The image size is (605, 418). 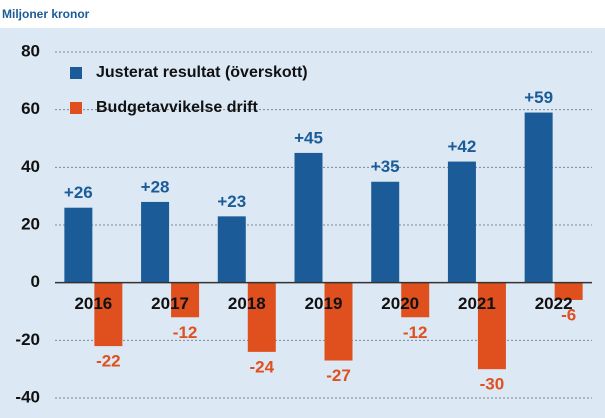 I want to click on data-label: +26, so click(x=78, y=192).